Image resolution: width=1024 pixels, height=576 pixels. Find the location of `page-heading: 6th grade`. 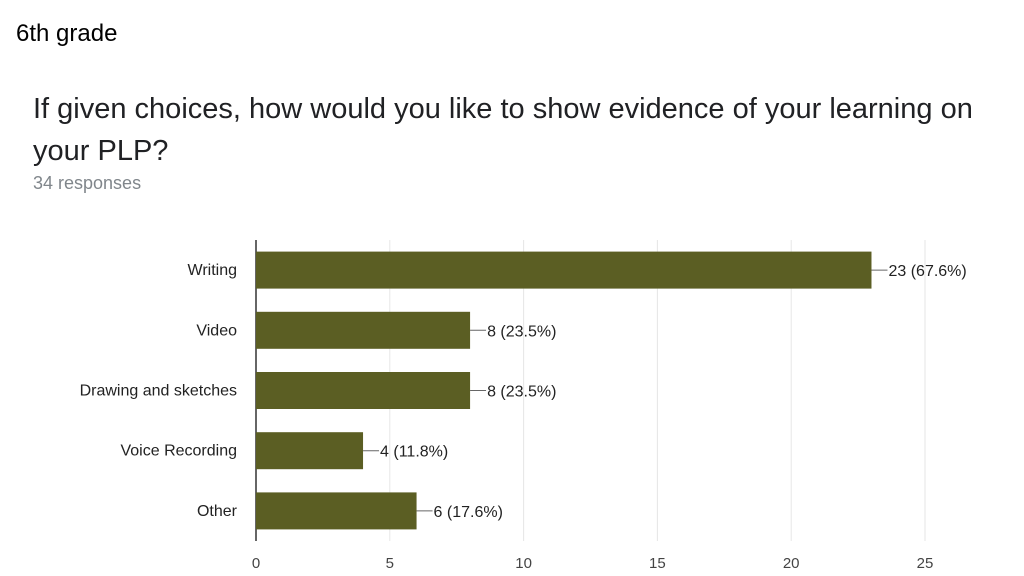

page-heading: 6th grade is located at coordinates (67, 33).